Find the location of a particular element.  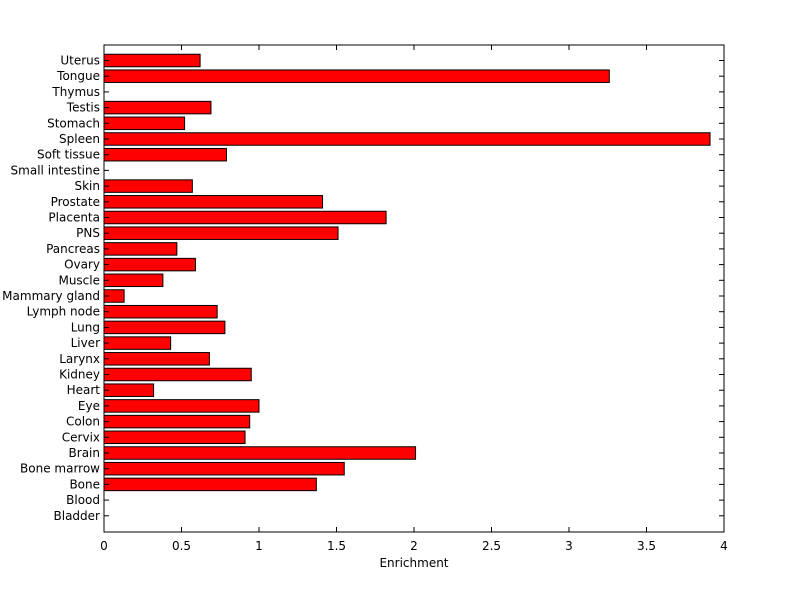

bar-lung is located at coordinates (164, 327).